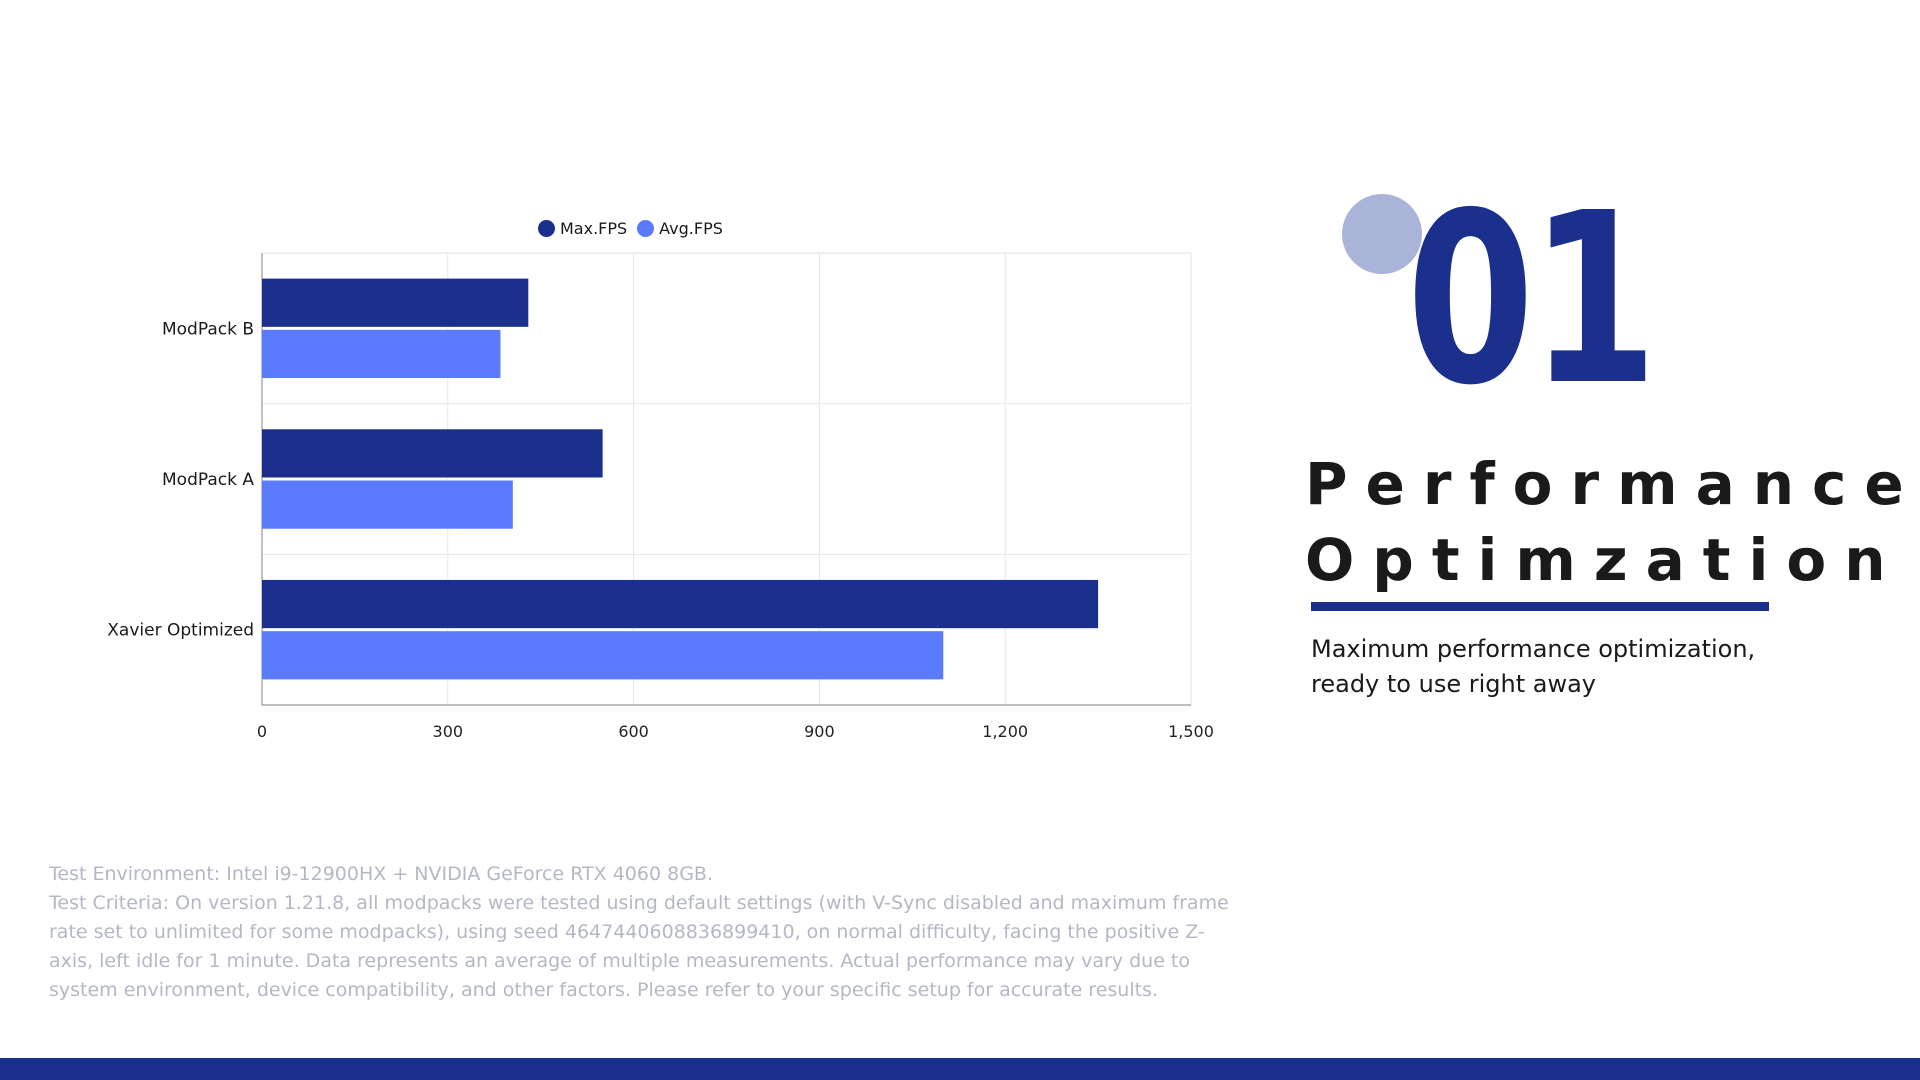 This screenshot has width=1920, height=1080. Describe the element at coordinates (208, 329) in the screenshot. I see `y-category-label: ModPack B` at that location.